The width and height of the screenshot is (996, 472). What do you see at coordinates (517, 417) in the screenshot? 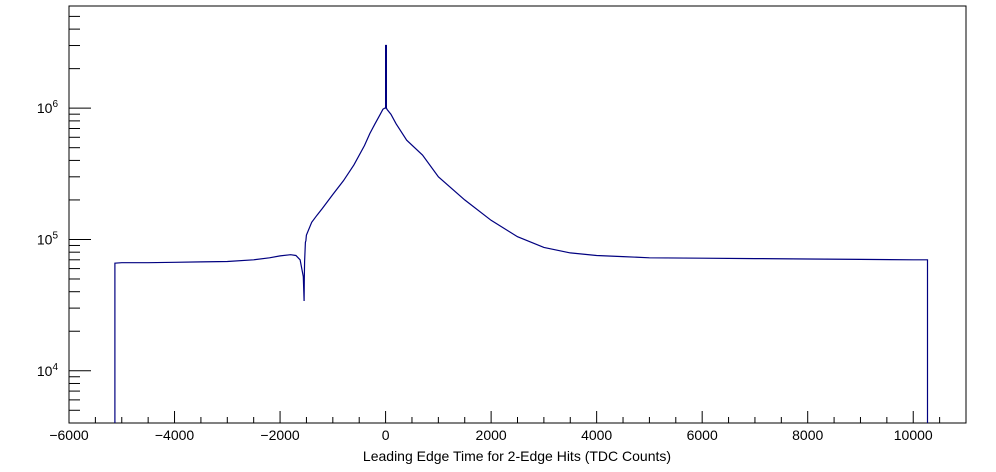
I see `x-axis-ticks` at bounding box center [517, 417].